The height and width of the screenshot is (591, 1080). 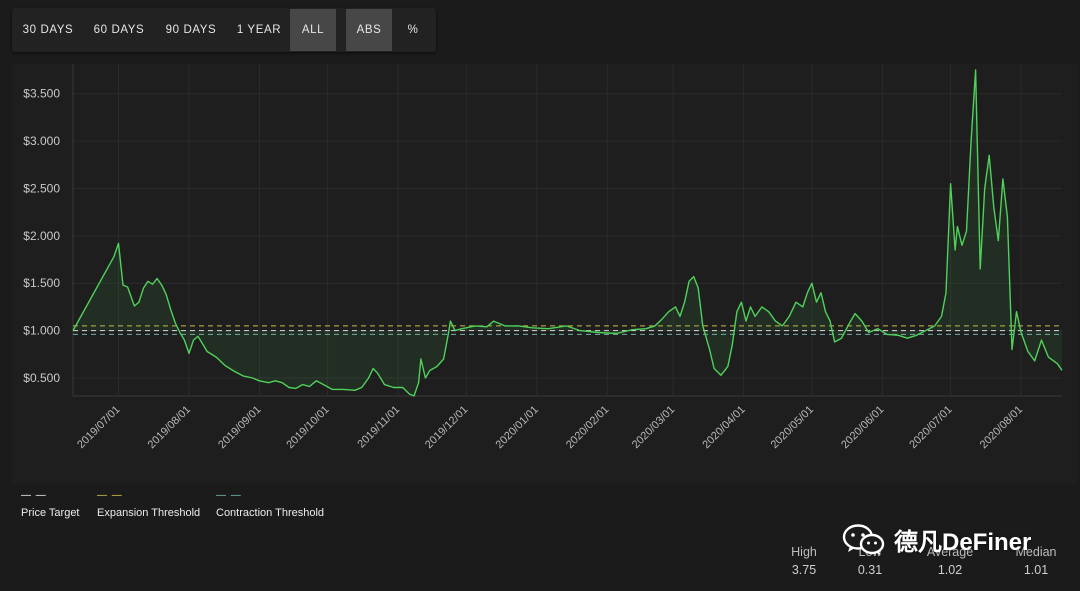 I want to click on y-tick-label: $3.500, so click(x=41, y=94).